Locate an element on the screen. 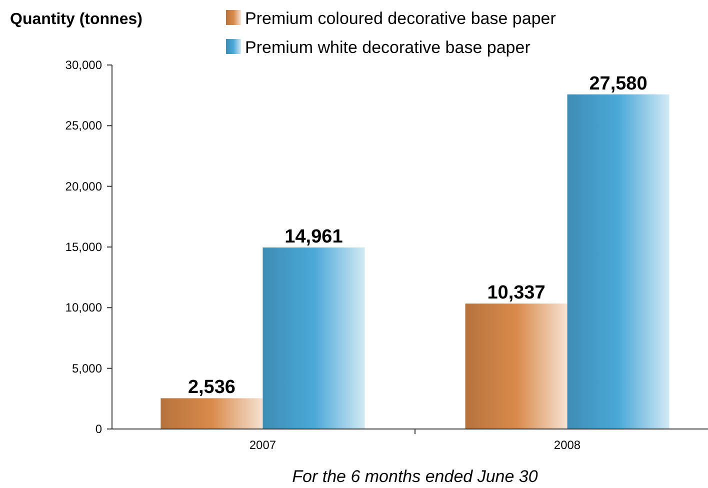 The width and height of the screenshot is (708, 488). y-axis-title: Quantity (tonnes) is located at coordinates (76, 19).